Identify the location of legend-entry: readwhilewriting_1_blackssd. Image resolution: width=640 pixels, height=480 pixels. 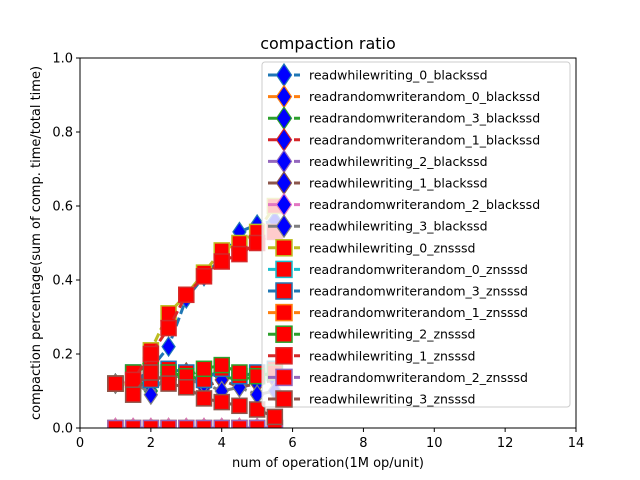
(378, 183).